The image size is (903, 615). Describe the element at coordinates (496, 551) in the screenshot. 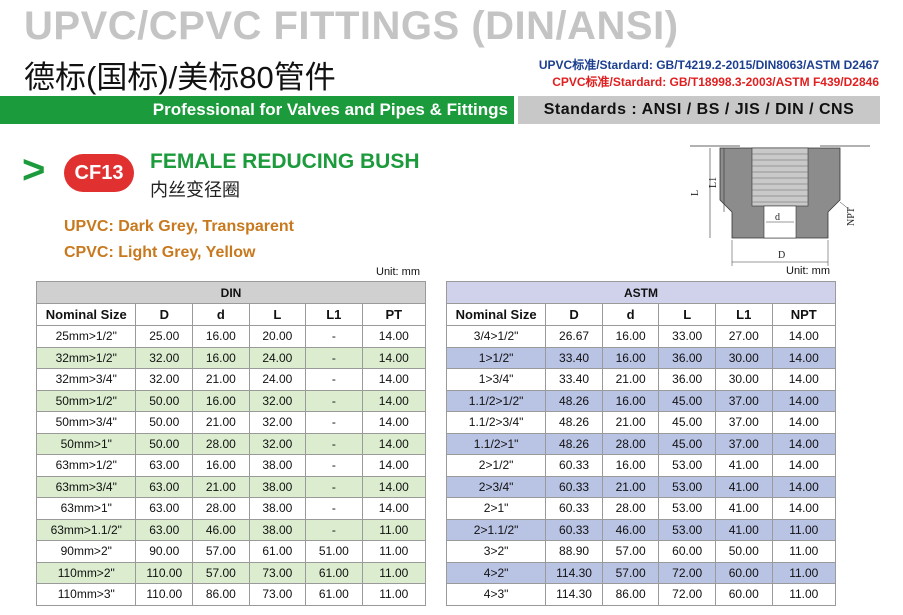

I see `astm-table-cell: 3>2"` at that location.